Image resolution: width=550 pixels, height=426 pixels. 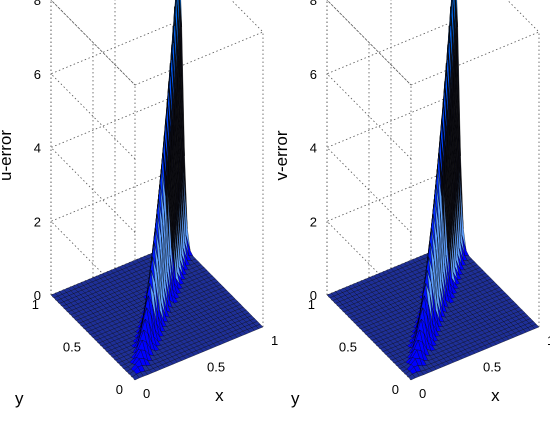 I want to click on z-axis-label: u-error, so click(x=7, y=155).